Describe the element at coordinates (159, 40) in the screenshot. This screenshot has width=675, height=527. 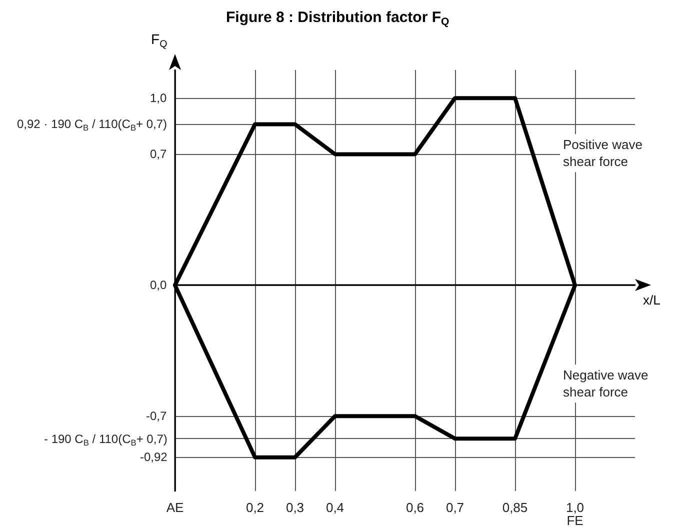
I see `y-axis-title: F$_{Q}$` at that location.